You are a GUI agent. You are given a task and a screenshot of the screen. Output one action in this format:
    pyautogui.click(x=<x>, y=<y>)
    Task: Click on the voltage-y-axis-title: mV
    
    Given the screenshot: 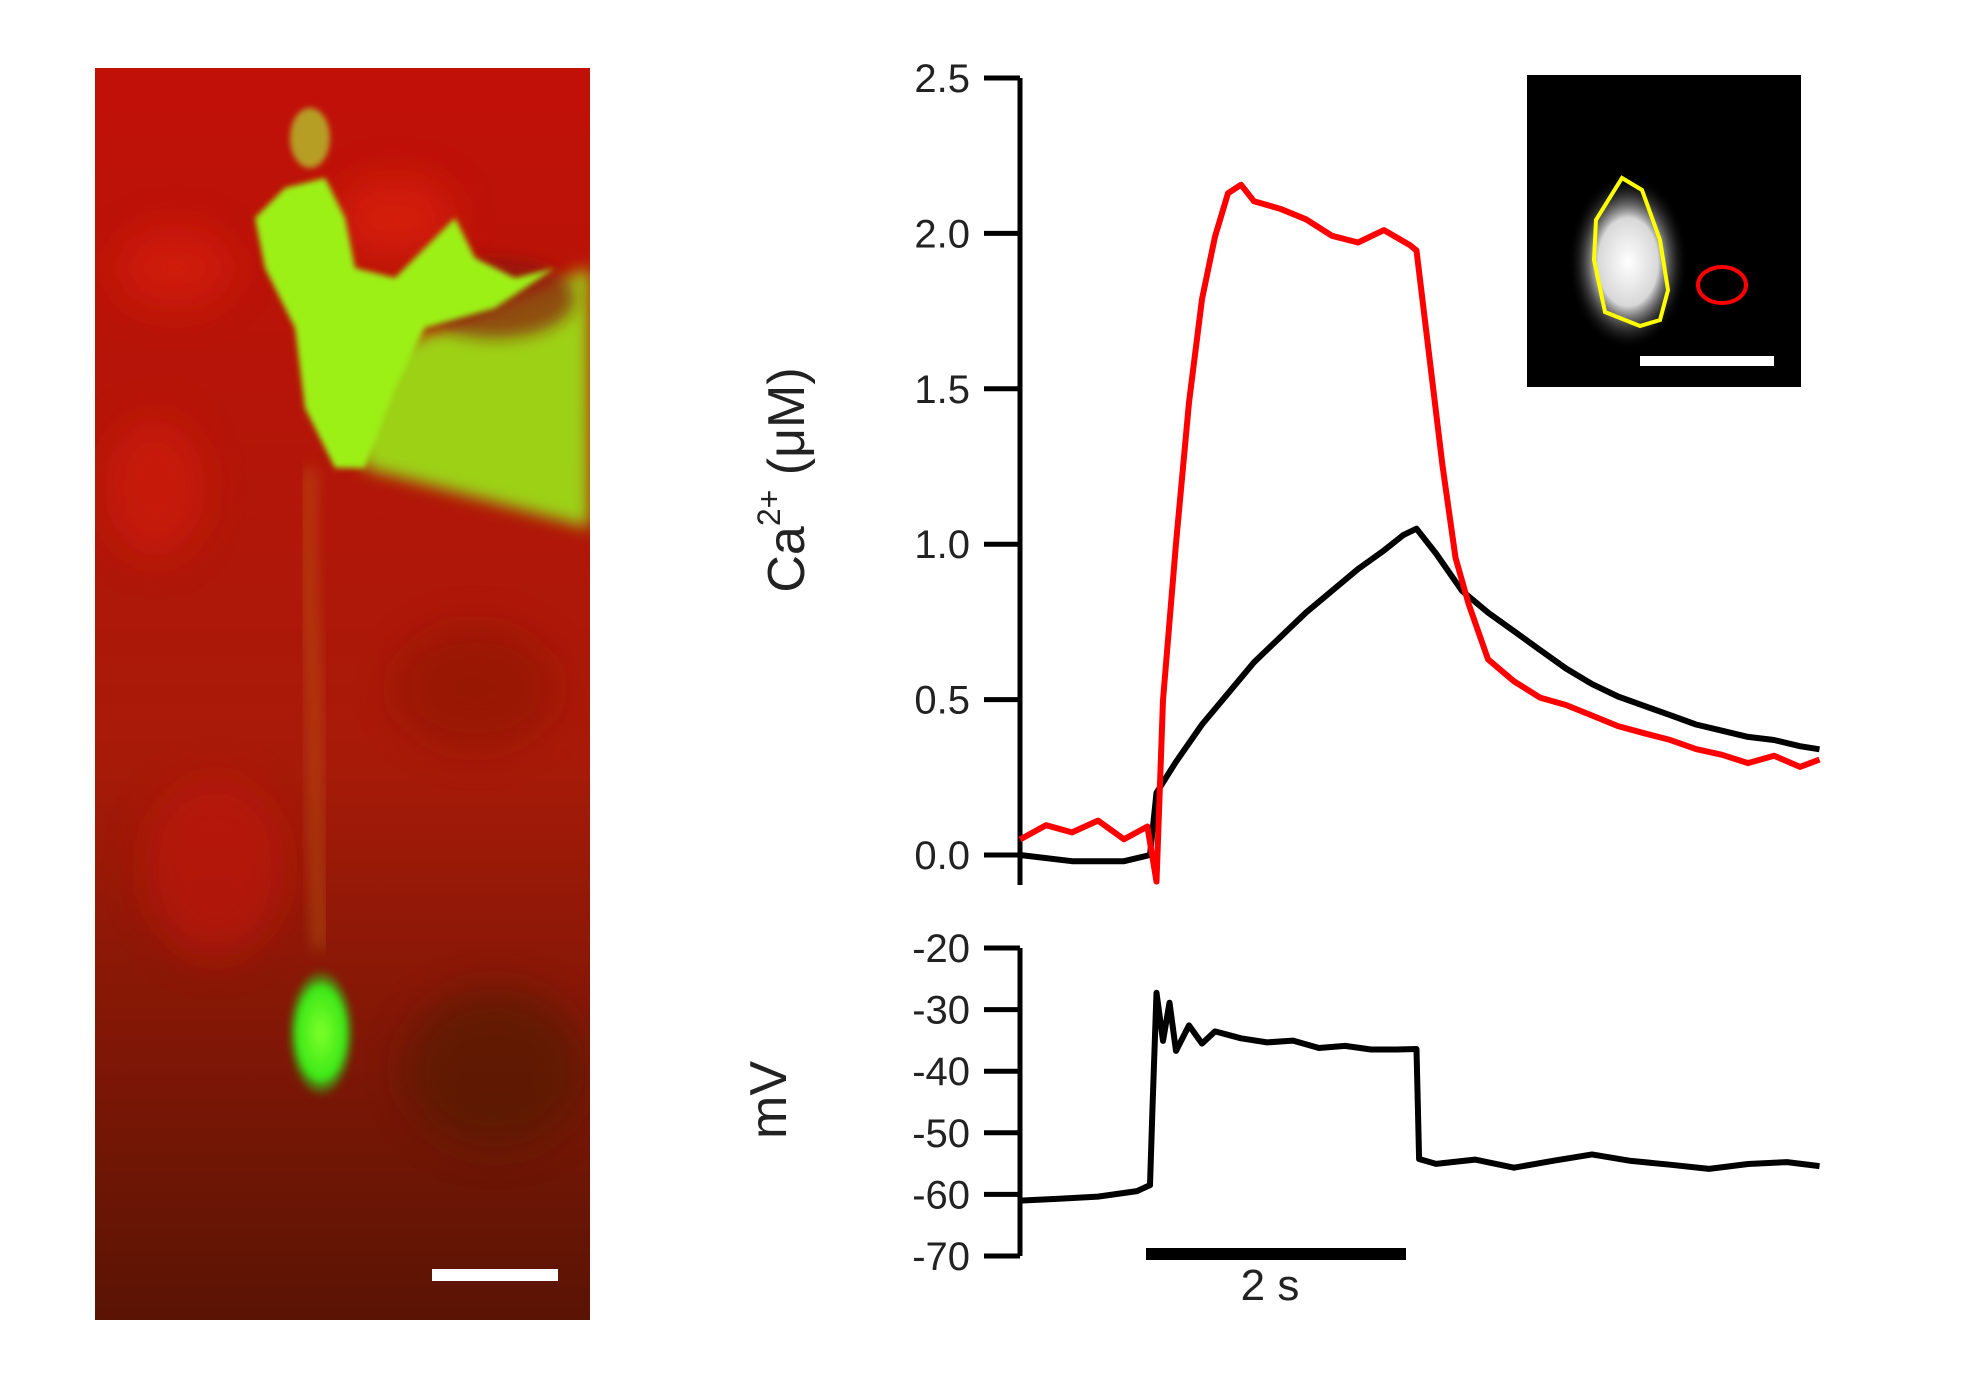 What is the action you would take?
    pyautogui.click(x=769, y=1100)
    